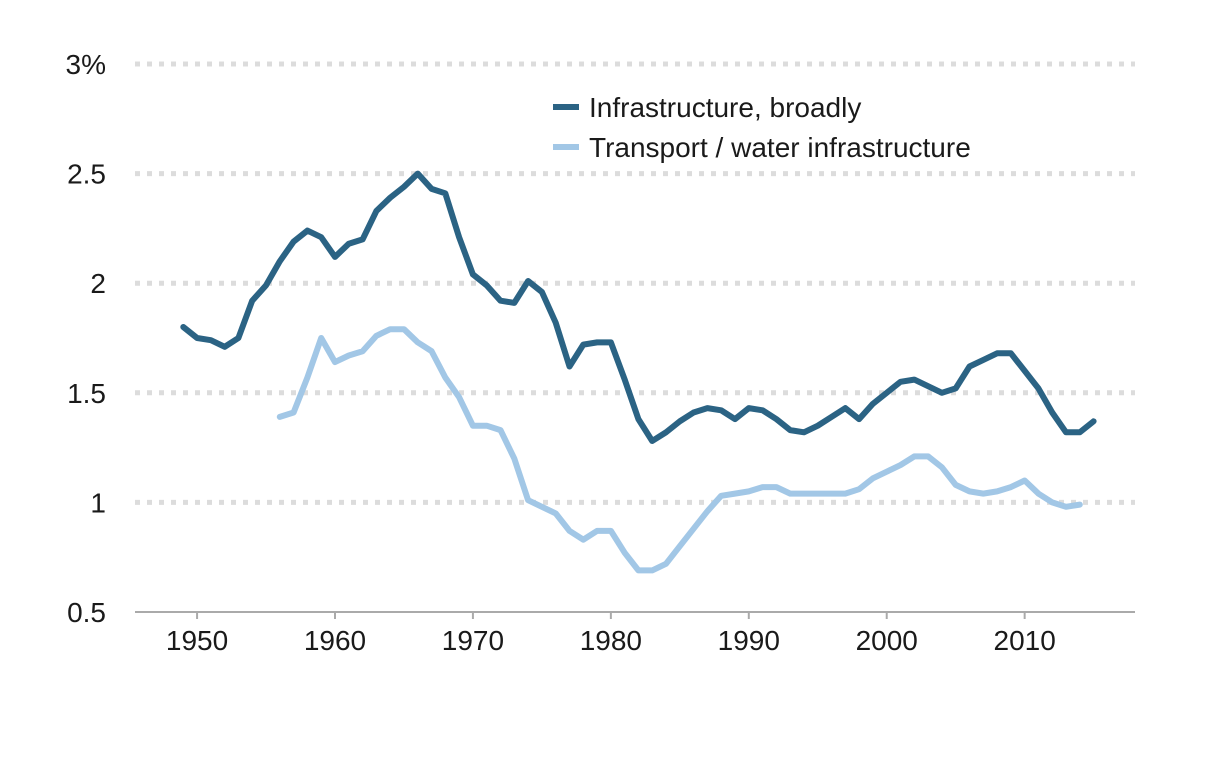  Describe the element at coordinates (725, 107) in the screenshot. I see `legend-label: Infrastructure, broadly` at that location.